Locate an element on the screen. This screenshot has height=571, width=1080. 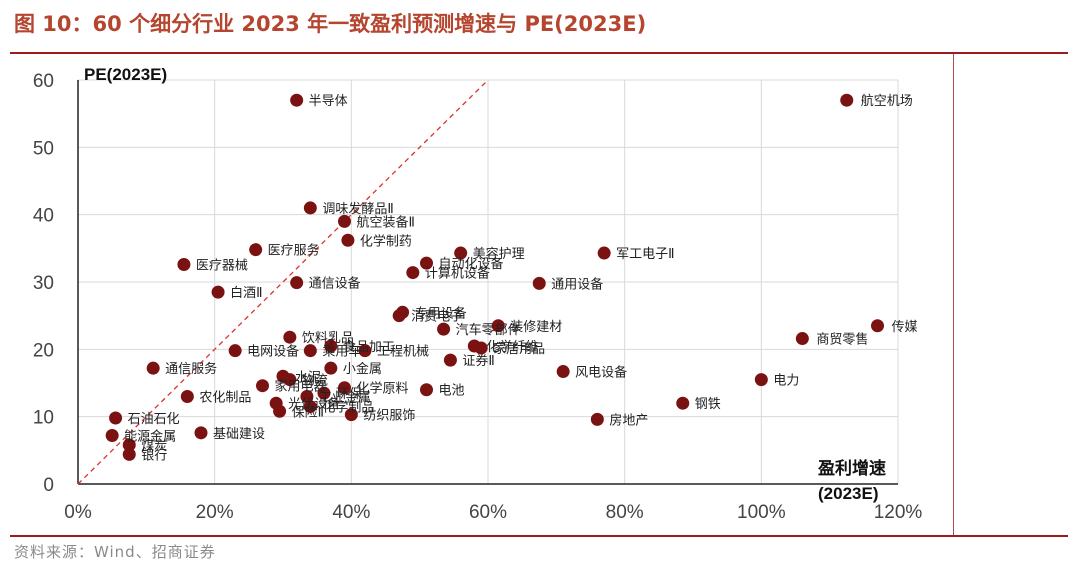
top-divider is located at coordinates (539, 53).